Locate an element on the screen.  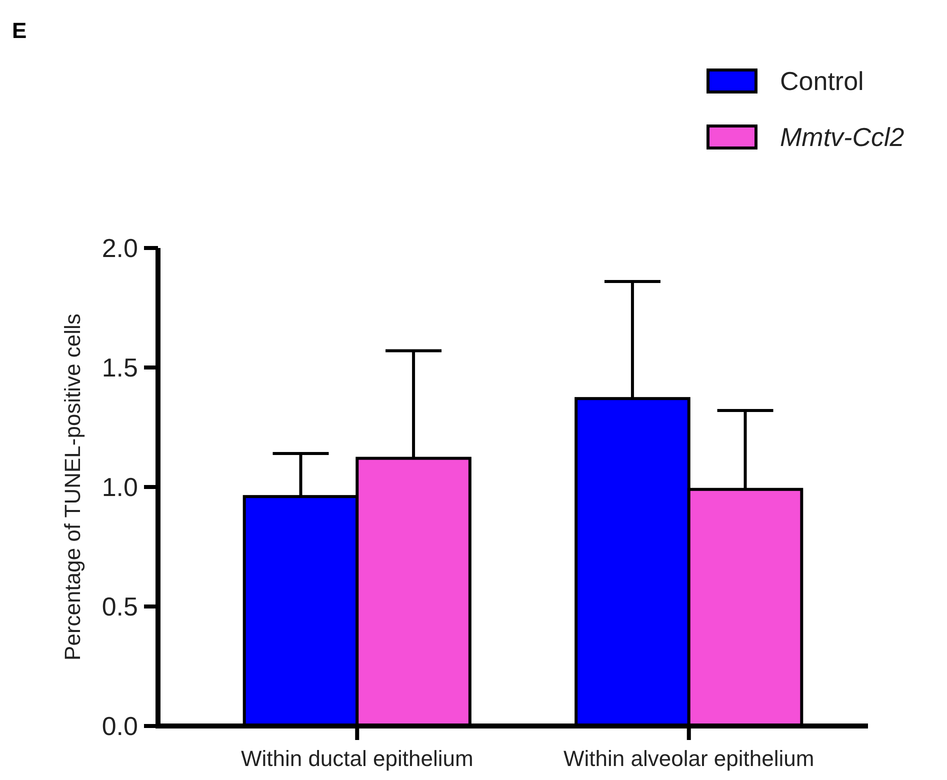
y-tick-label: 1.5 is located at coordinates (120, 367).